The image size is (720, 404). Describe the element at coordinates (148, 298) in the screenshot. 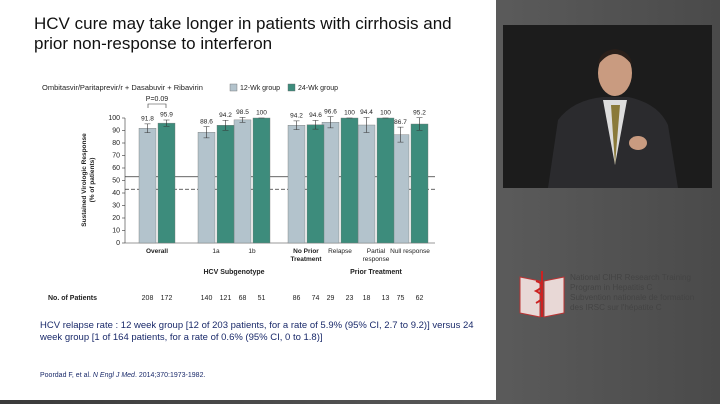

I see `patient-count: 208` at that location.